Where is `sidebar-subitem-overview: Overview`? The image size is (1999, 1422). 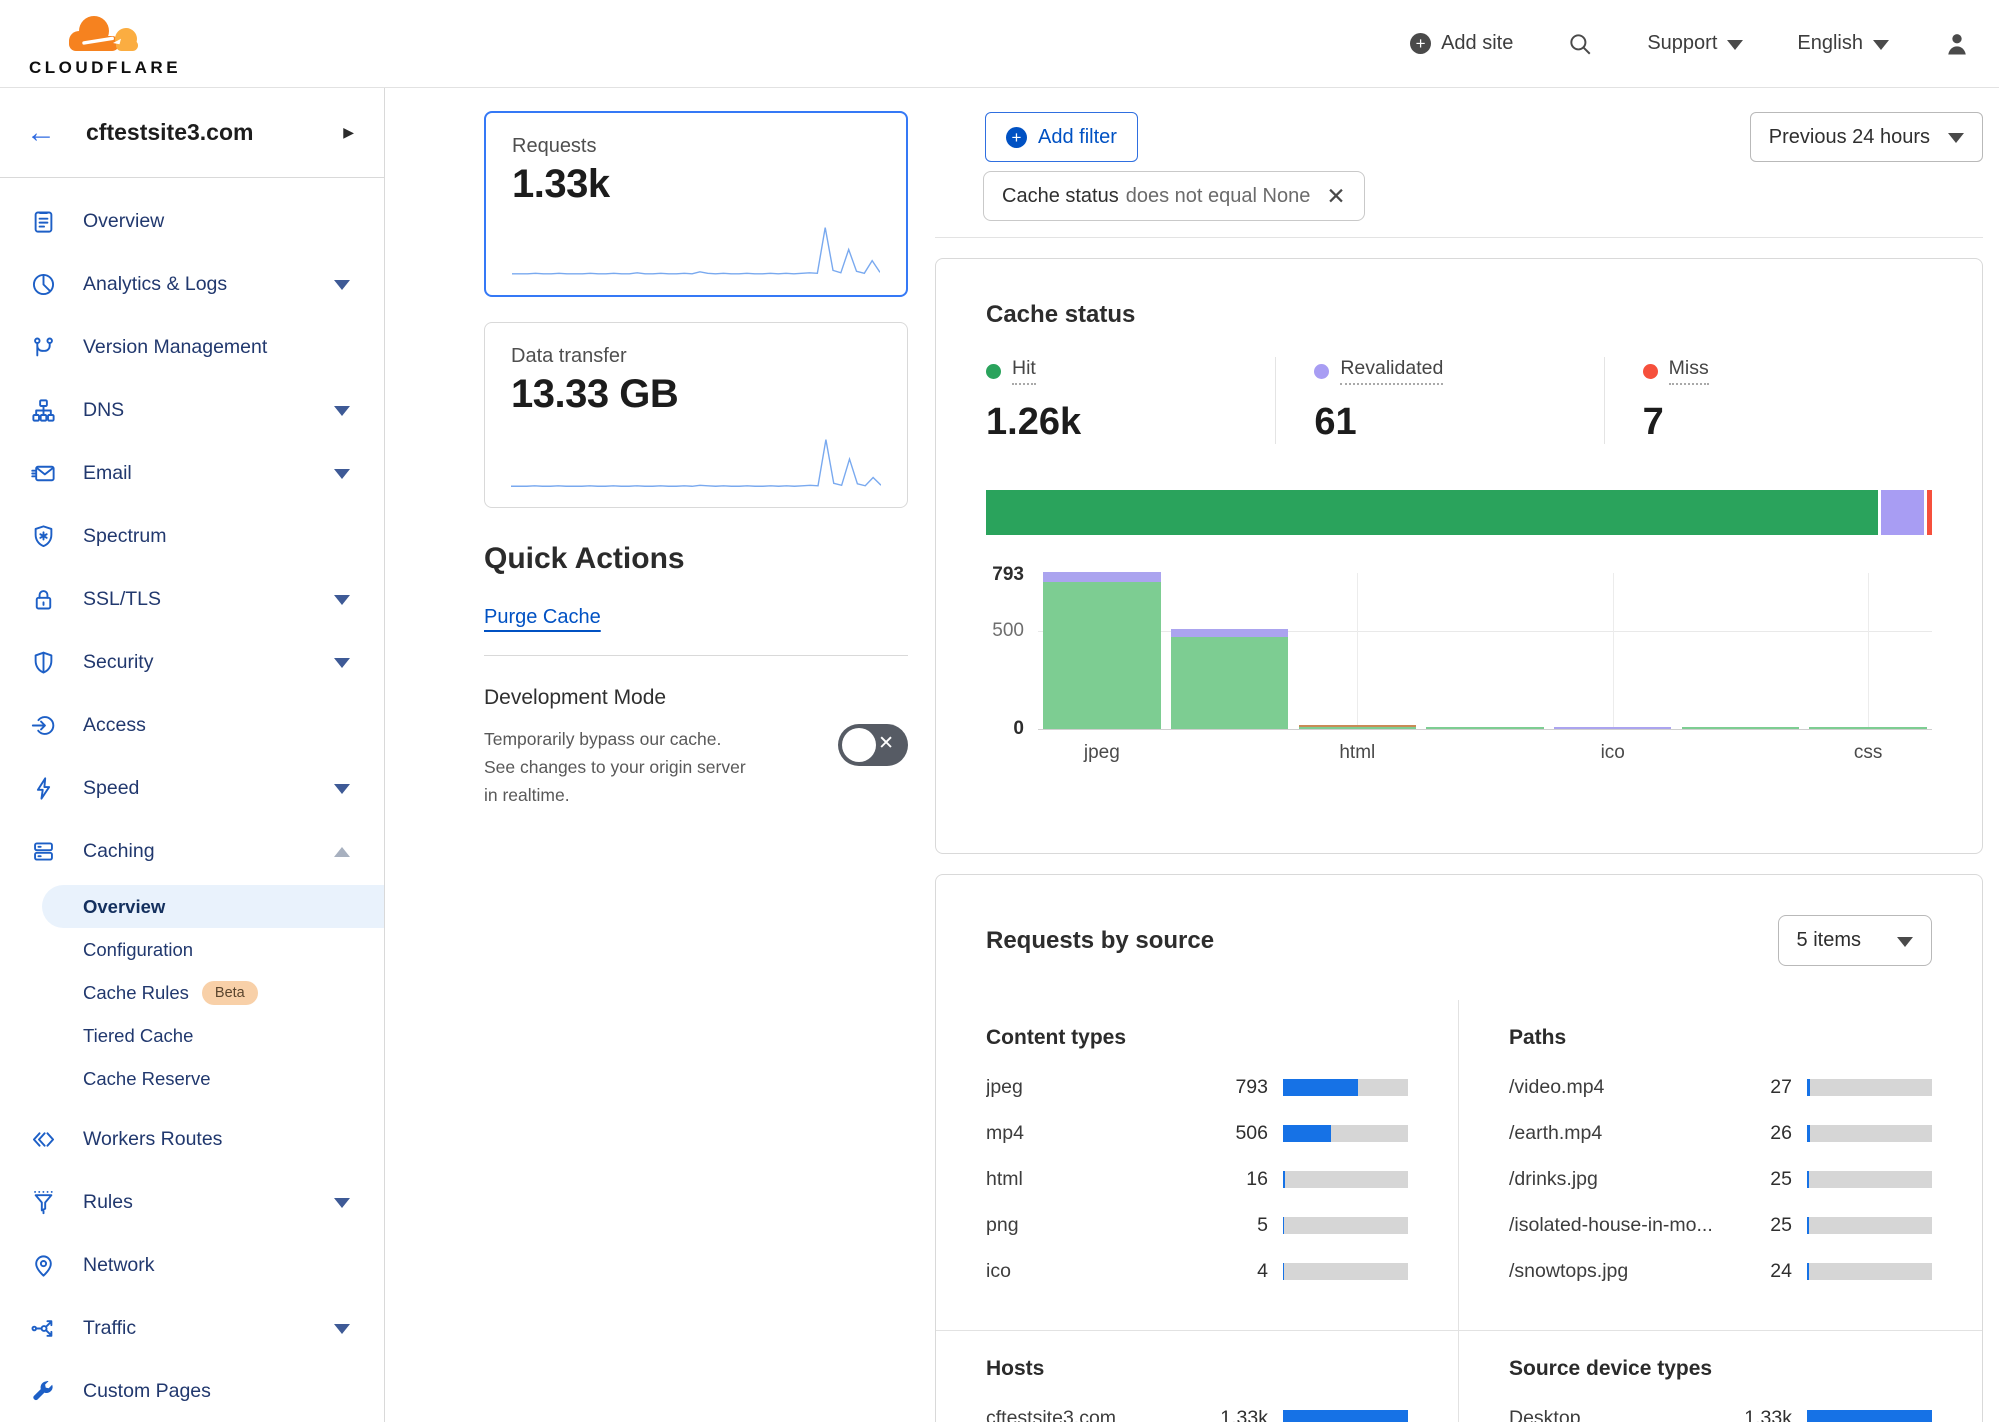 sidebar-subitem-overview: Overview is located at coordinates (213, 906).